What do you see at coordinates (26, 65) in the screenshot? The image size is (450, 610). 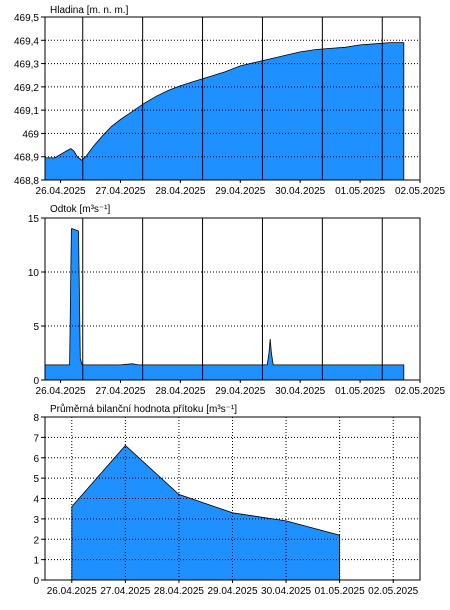 I see `y-tick-label: 469,3` at bounding box center [26, 65].